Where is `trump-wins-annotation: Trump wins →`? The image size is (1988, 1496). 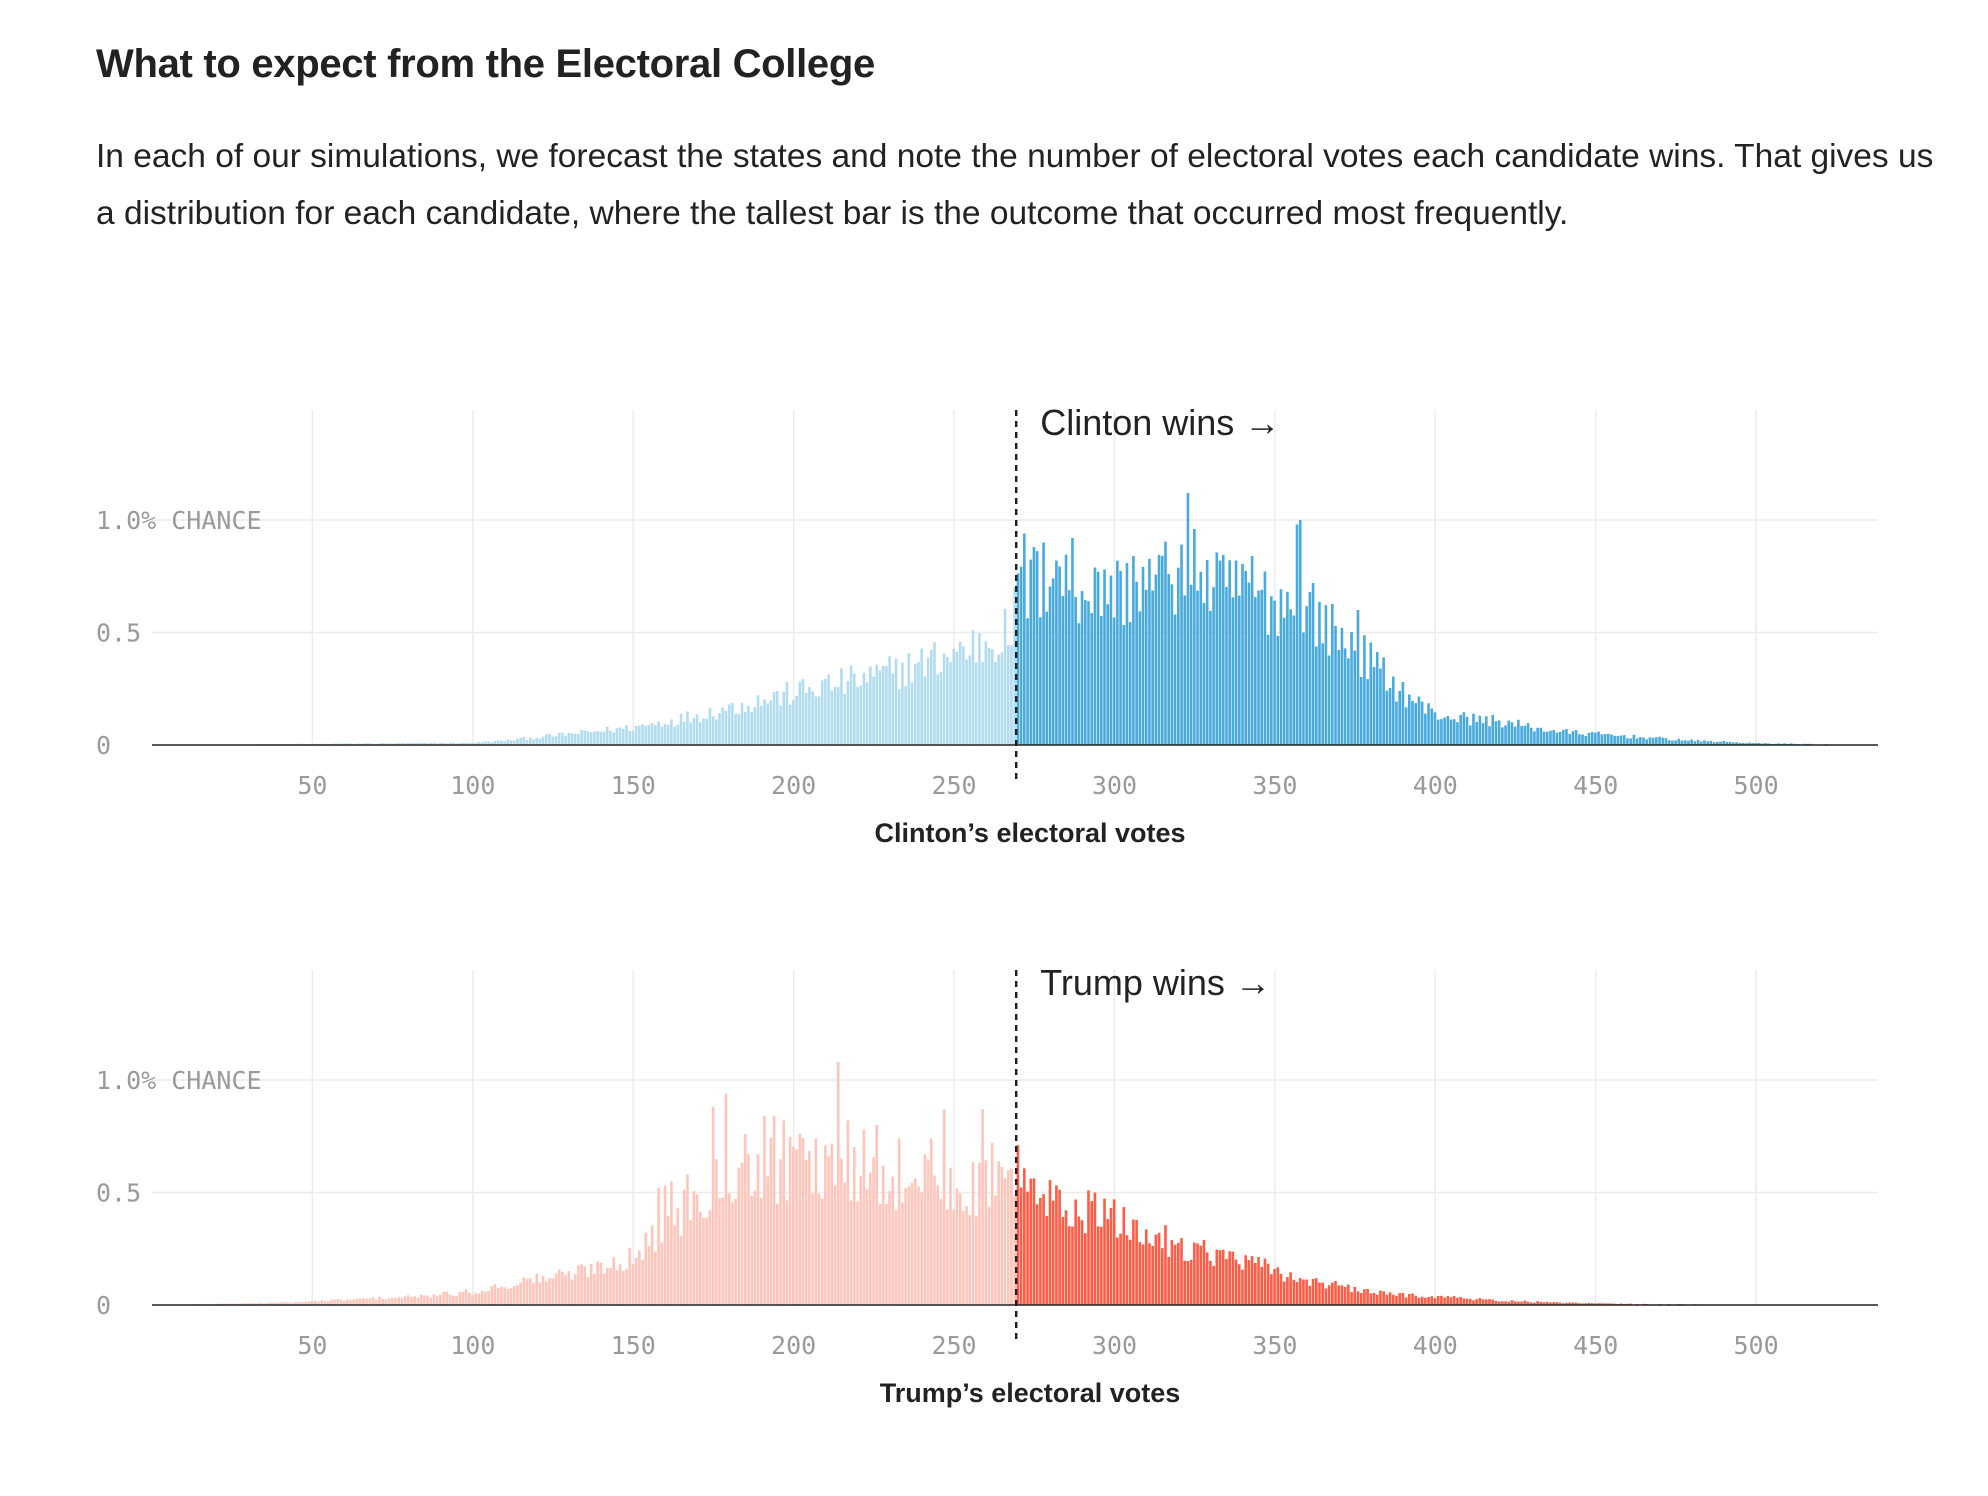
trump-wins-annotation: Trump wins → is located at coordinates (1155, 982).